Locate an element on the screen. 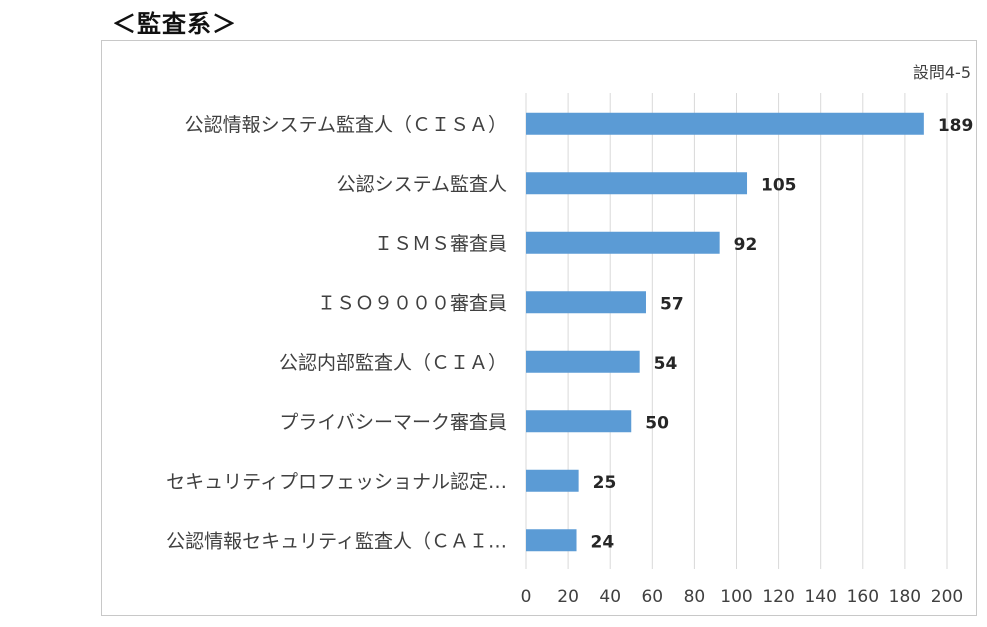 The height and width of the screenshot is (627, 987). x-tick-label: 0 is located at coordinates (526, 597).